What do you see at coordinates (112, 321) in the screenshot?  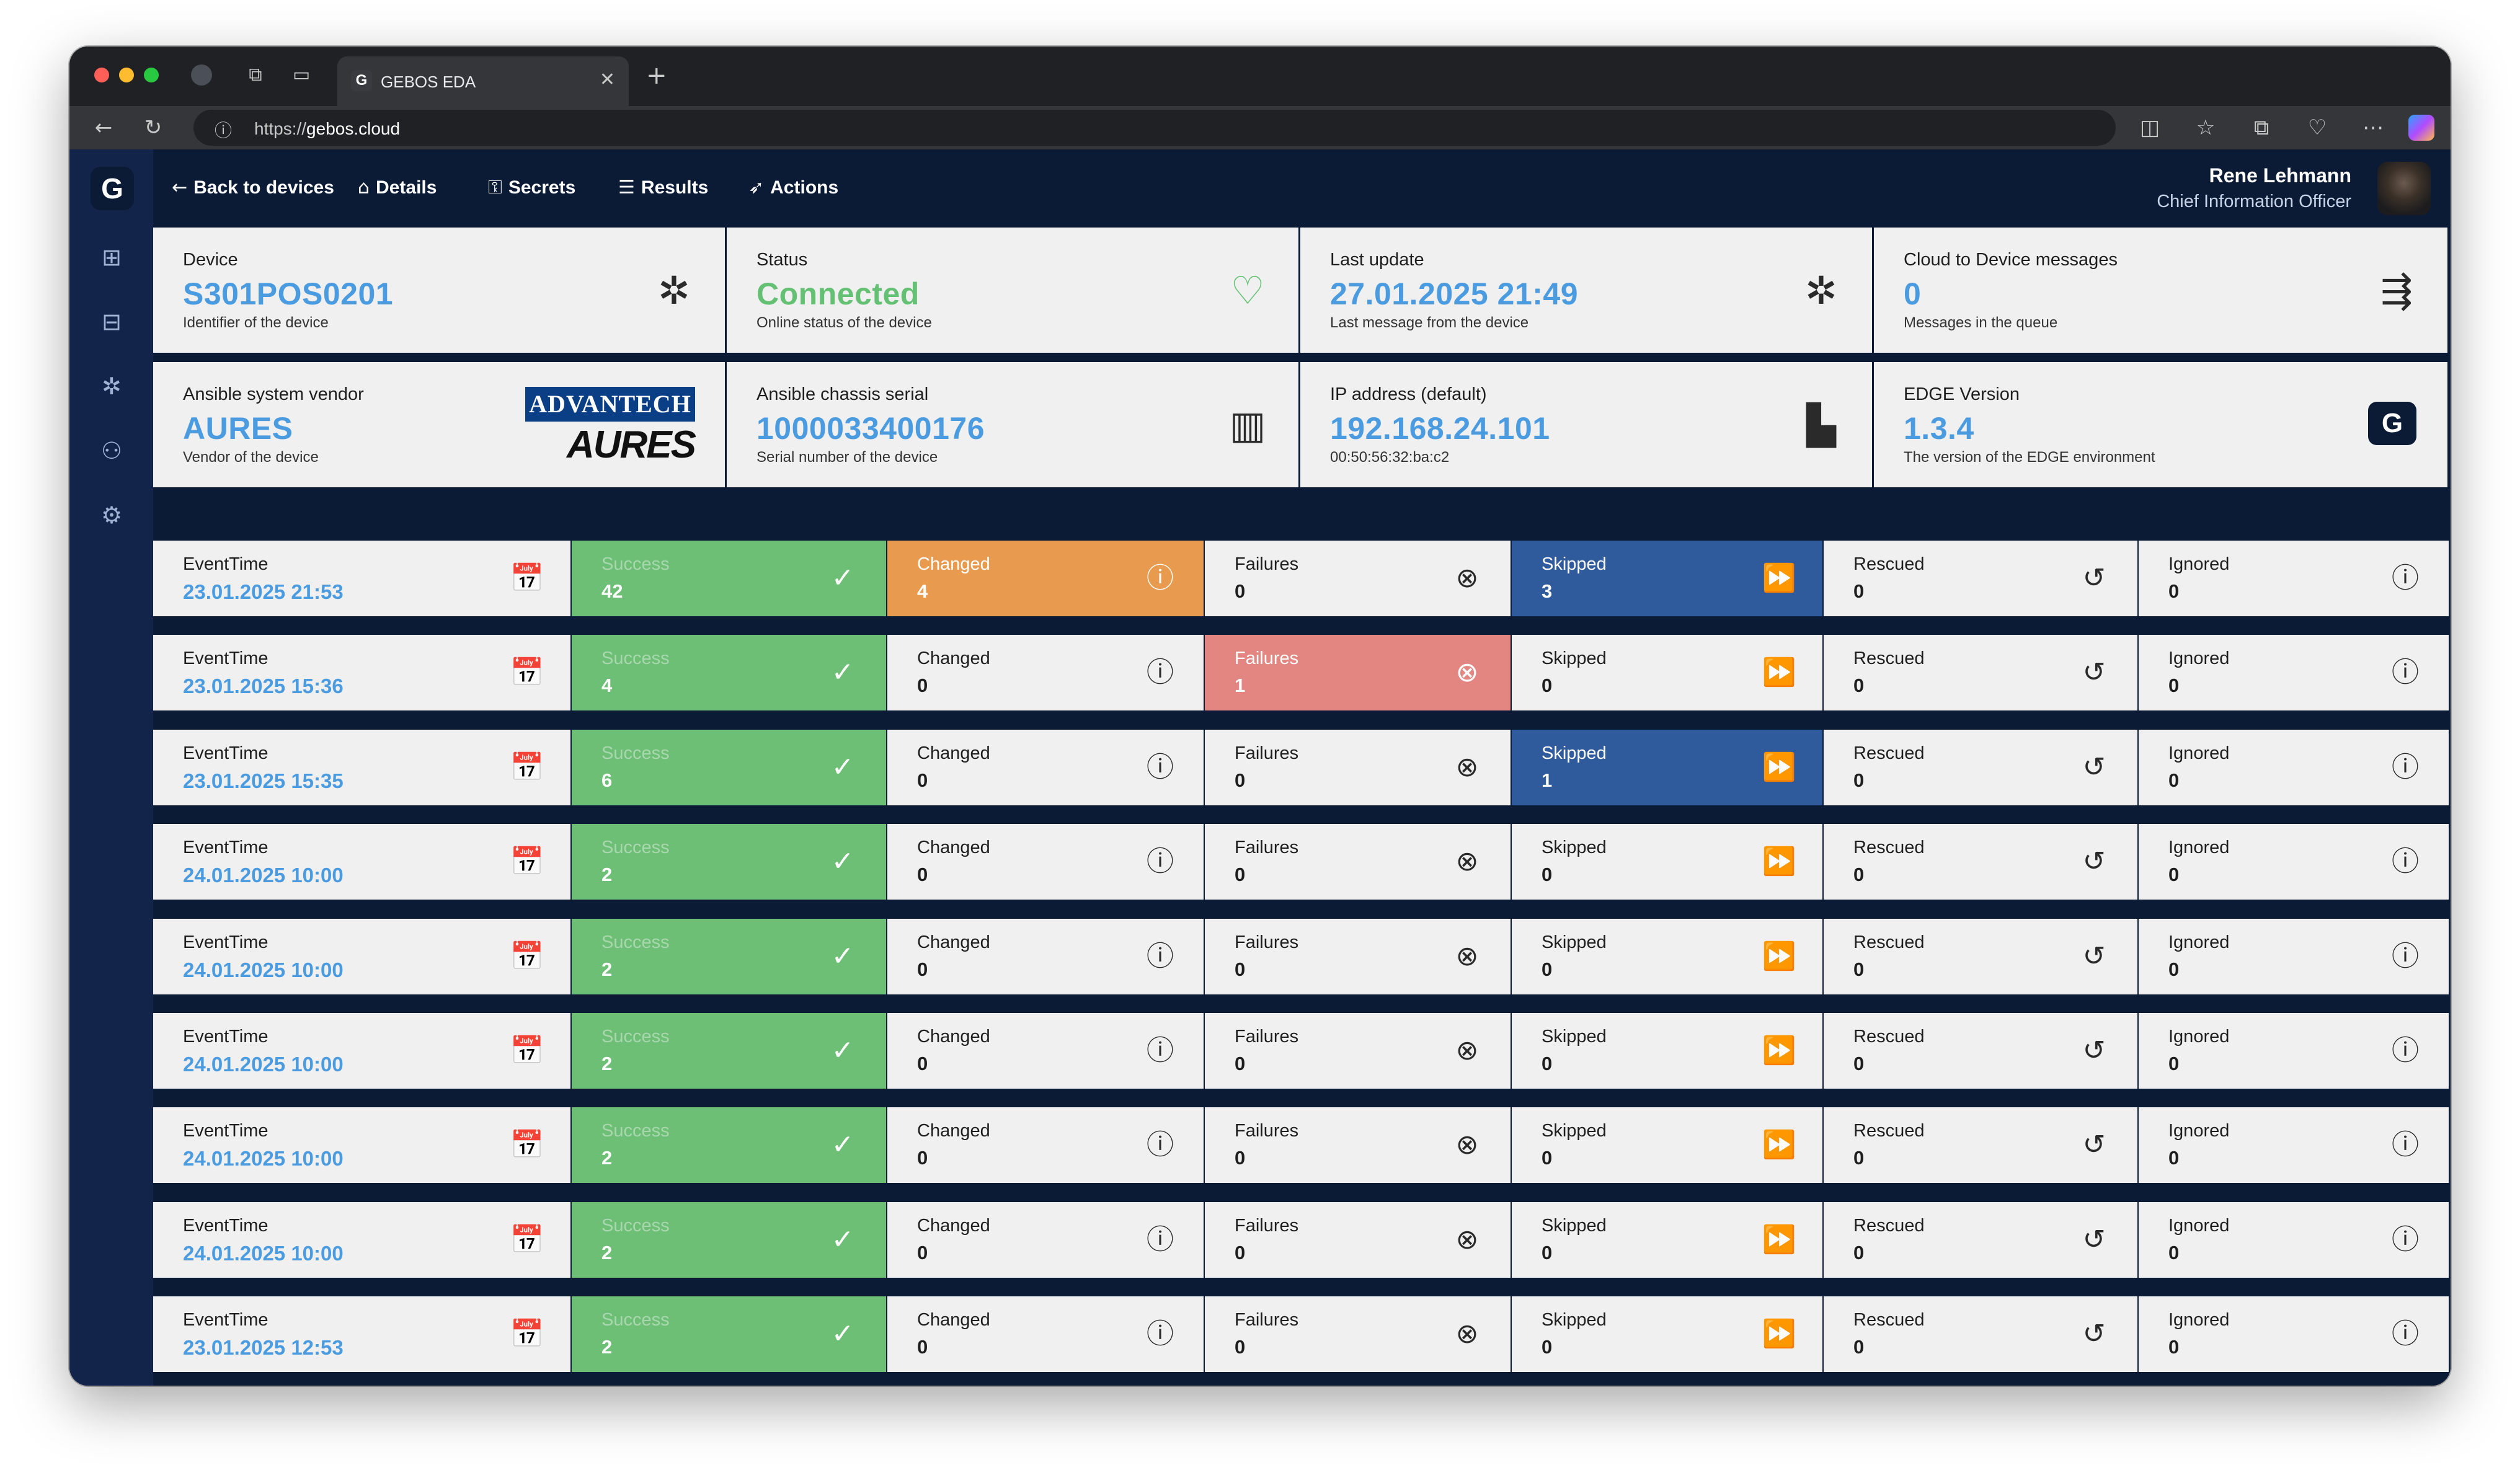 I see `devices-icon: ⊟` at bounding box center [112, 321].